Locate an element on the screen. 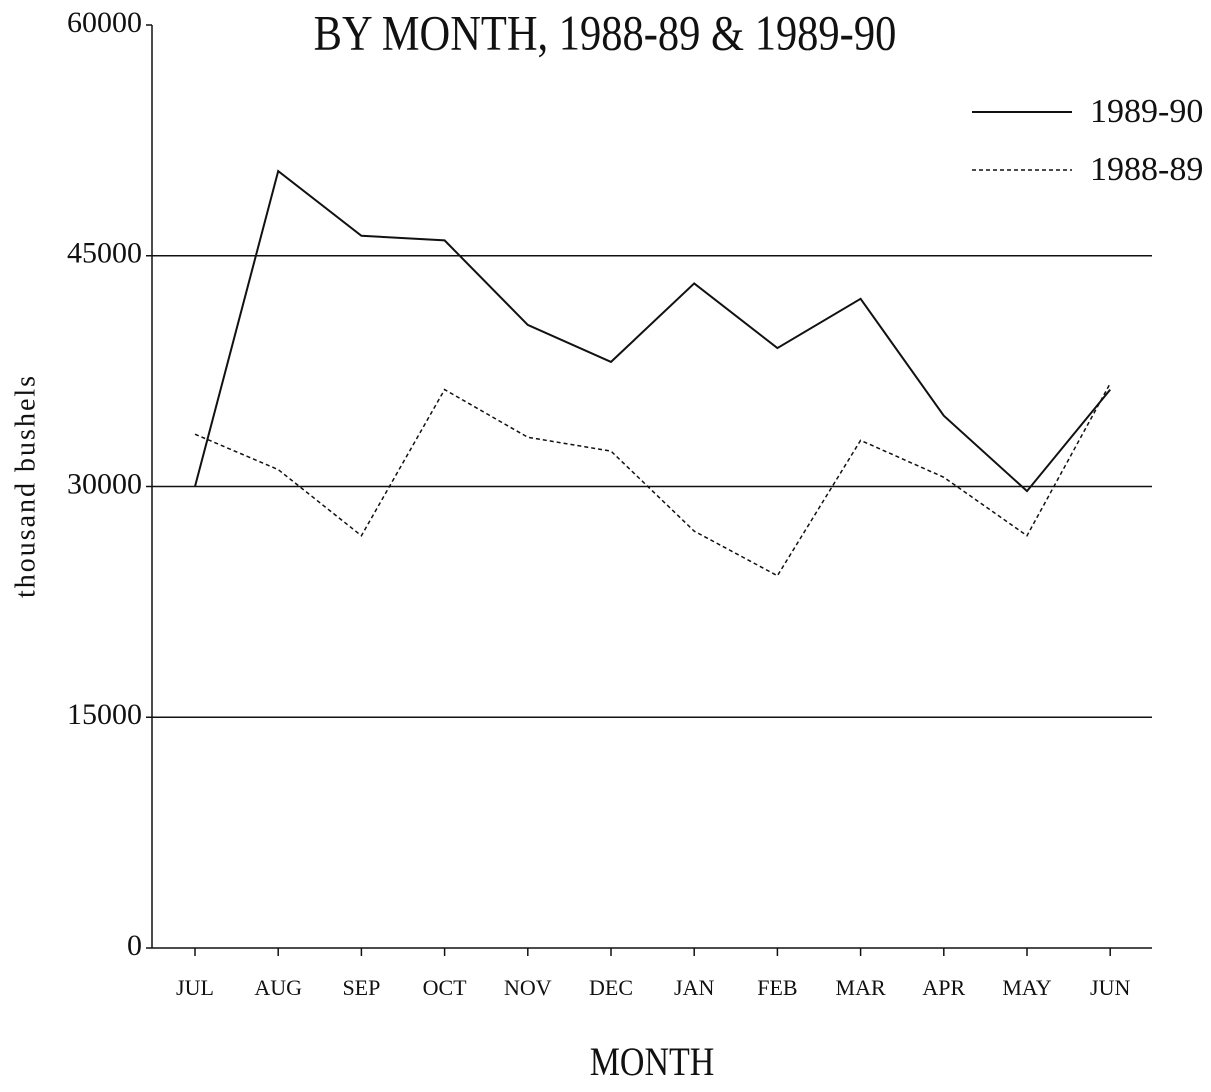 The height and width of the screenshot is (1092, 1211). y-axis-label: thousand bushels is located at coordinates (25, 486).